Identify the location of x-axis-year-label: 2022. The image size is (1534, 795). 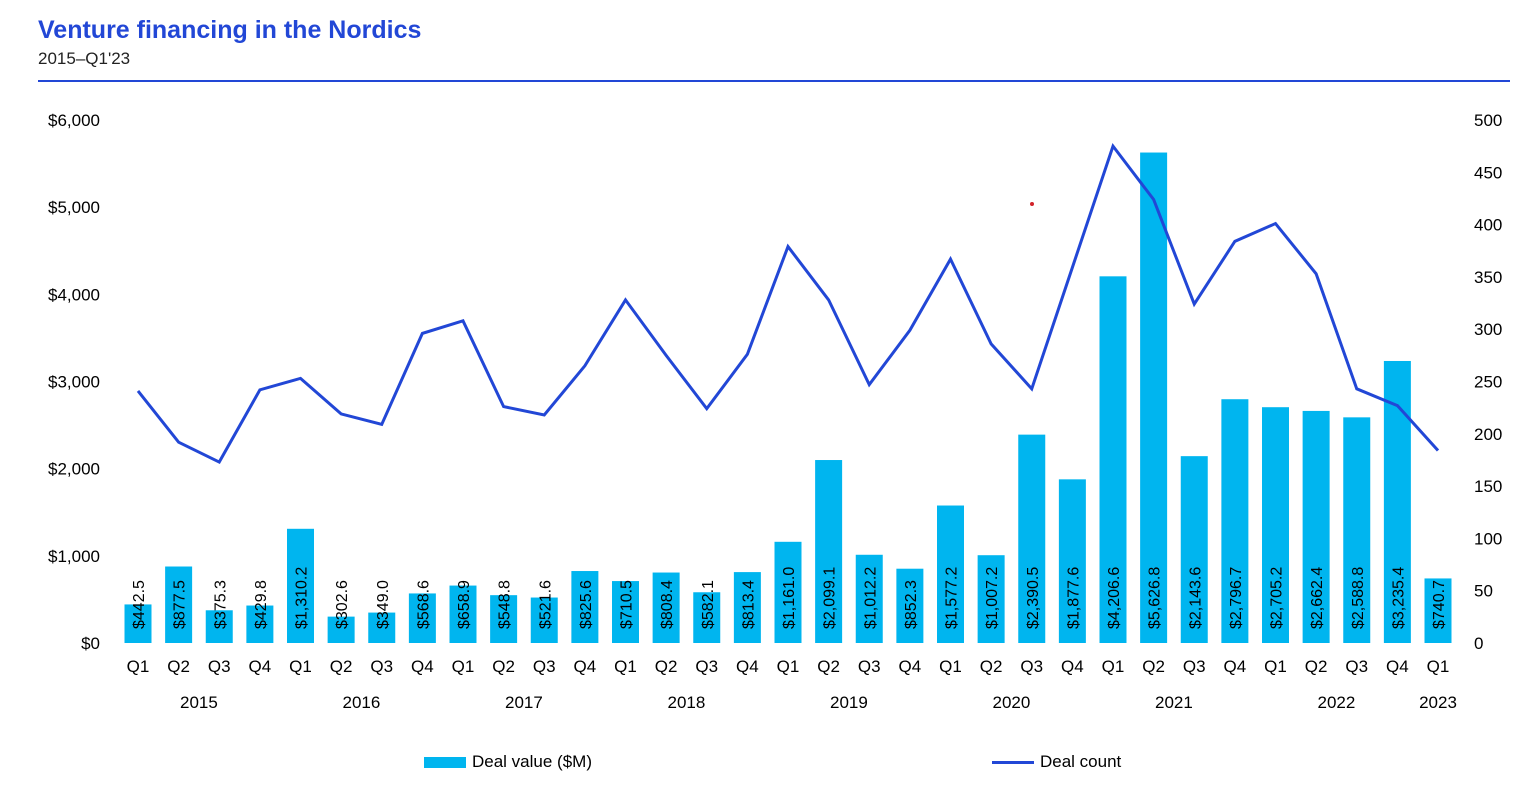
(1337, 702).